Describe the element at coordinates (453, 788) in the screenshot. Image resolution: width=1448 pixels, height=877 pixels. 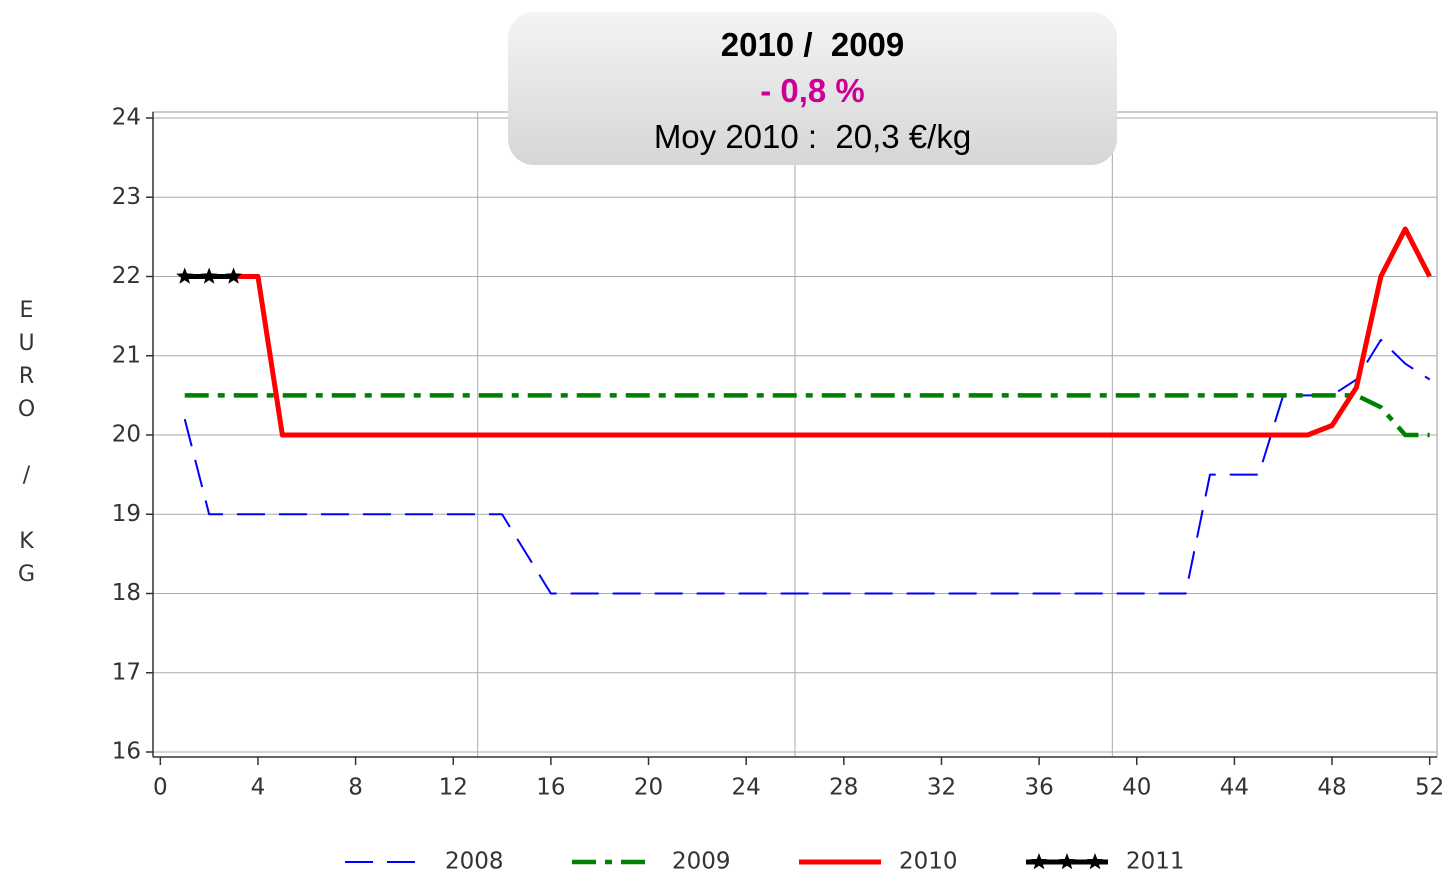
I see `x-tick-label: 12` at that location.